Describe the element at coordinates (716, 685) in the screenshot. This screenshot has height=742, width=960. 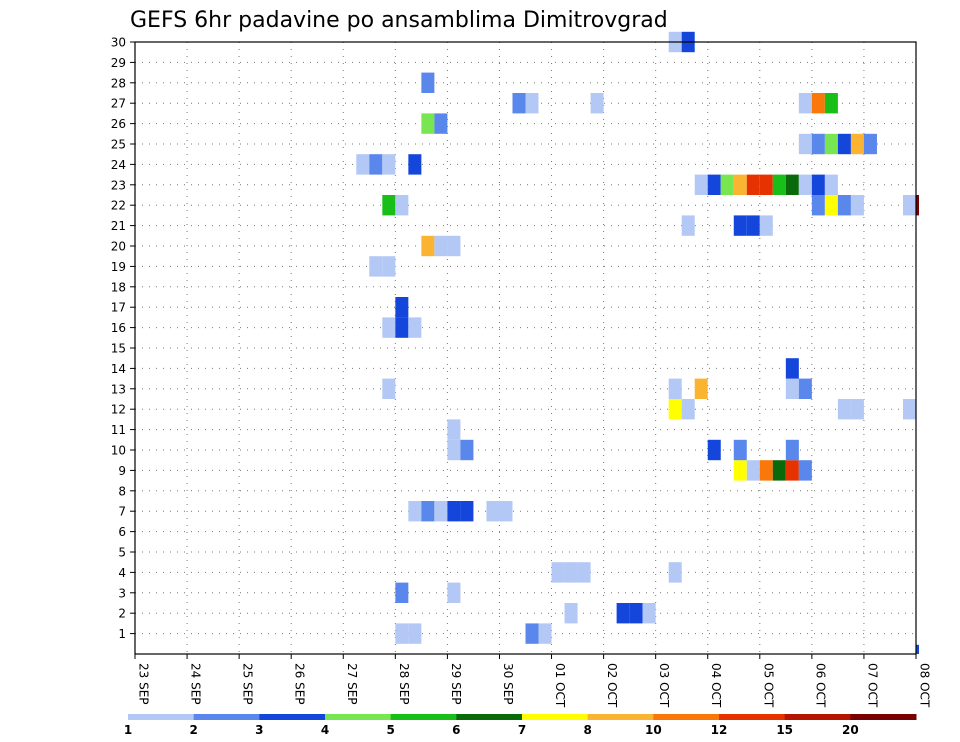
I see `x-tick-label: 04 OCT` at that location.